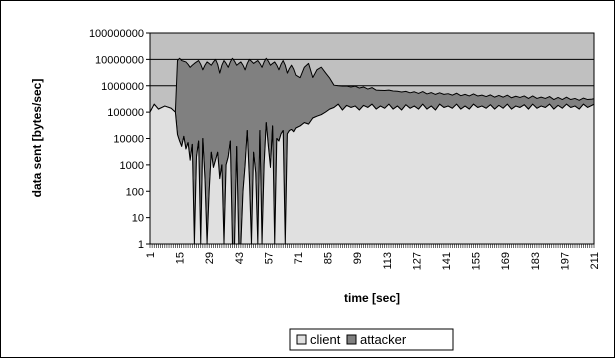 This screenshot has height=362, width=615. Describe the element at coordinates (269, 258) in the screenshot. I see `x-tick-label: 57` at that location.